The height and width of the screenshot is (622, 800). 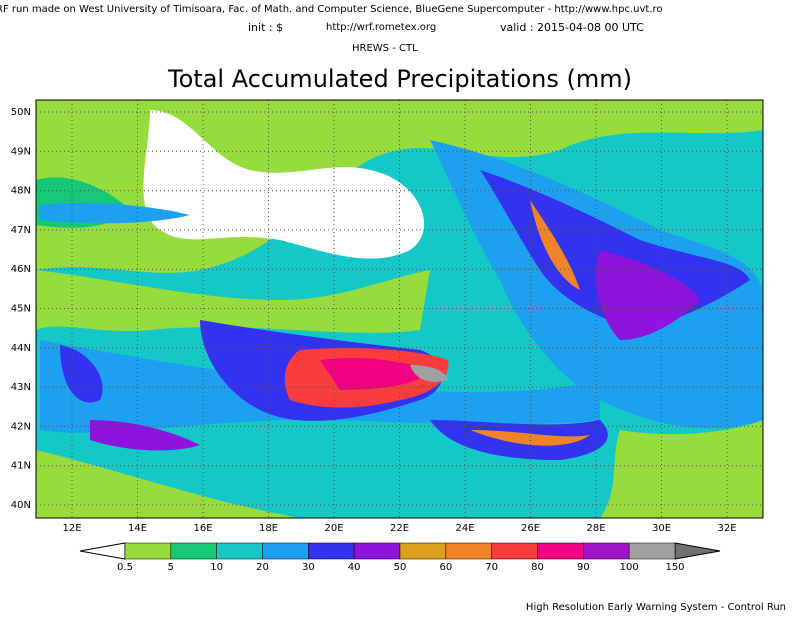 I want to click on lon-label: 28E, so click(x=595, y=528).